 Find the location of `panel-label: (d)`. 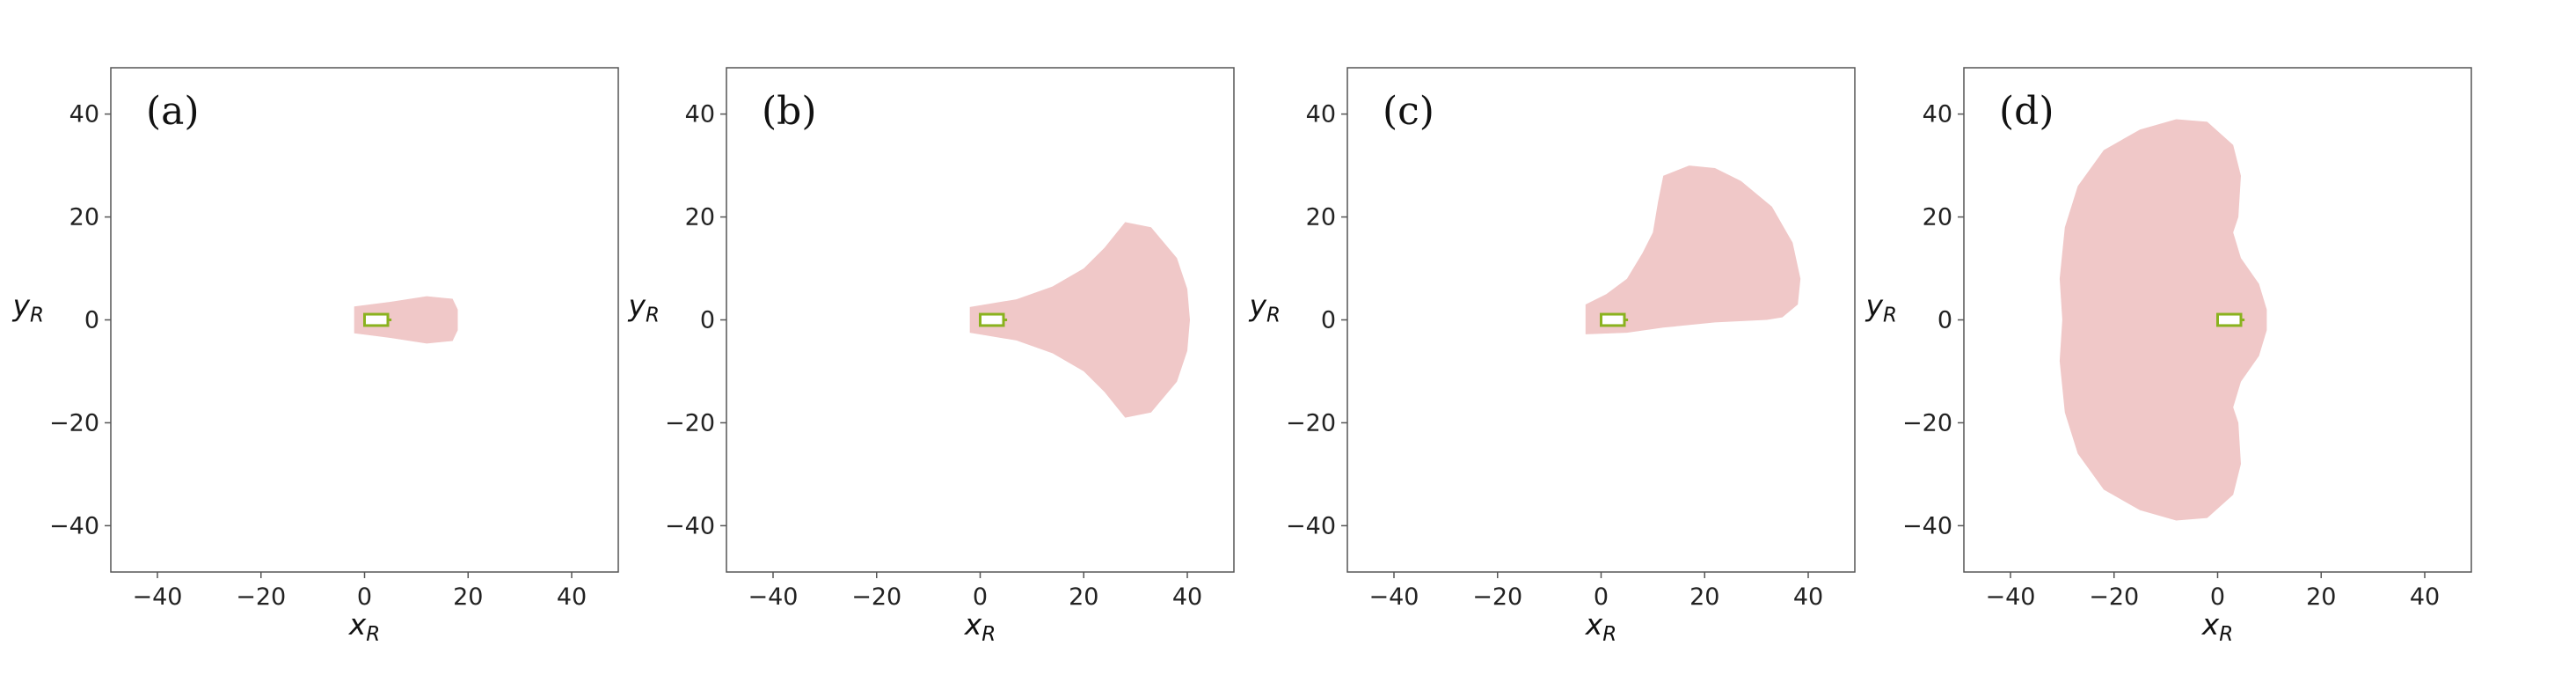

panel-label: (d) is located at coordinates (2026, 112).